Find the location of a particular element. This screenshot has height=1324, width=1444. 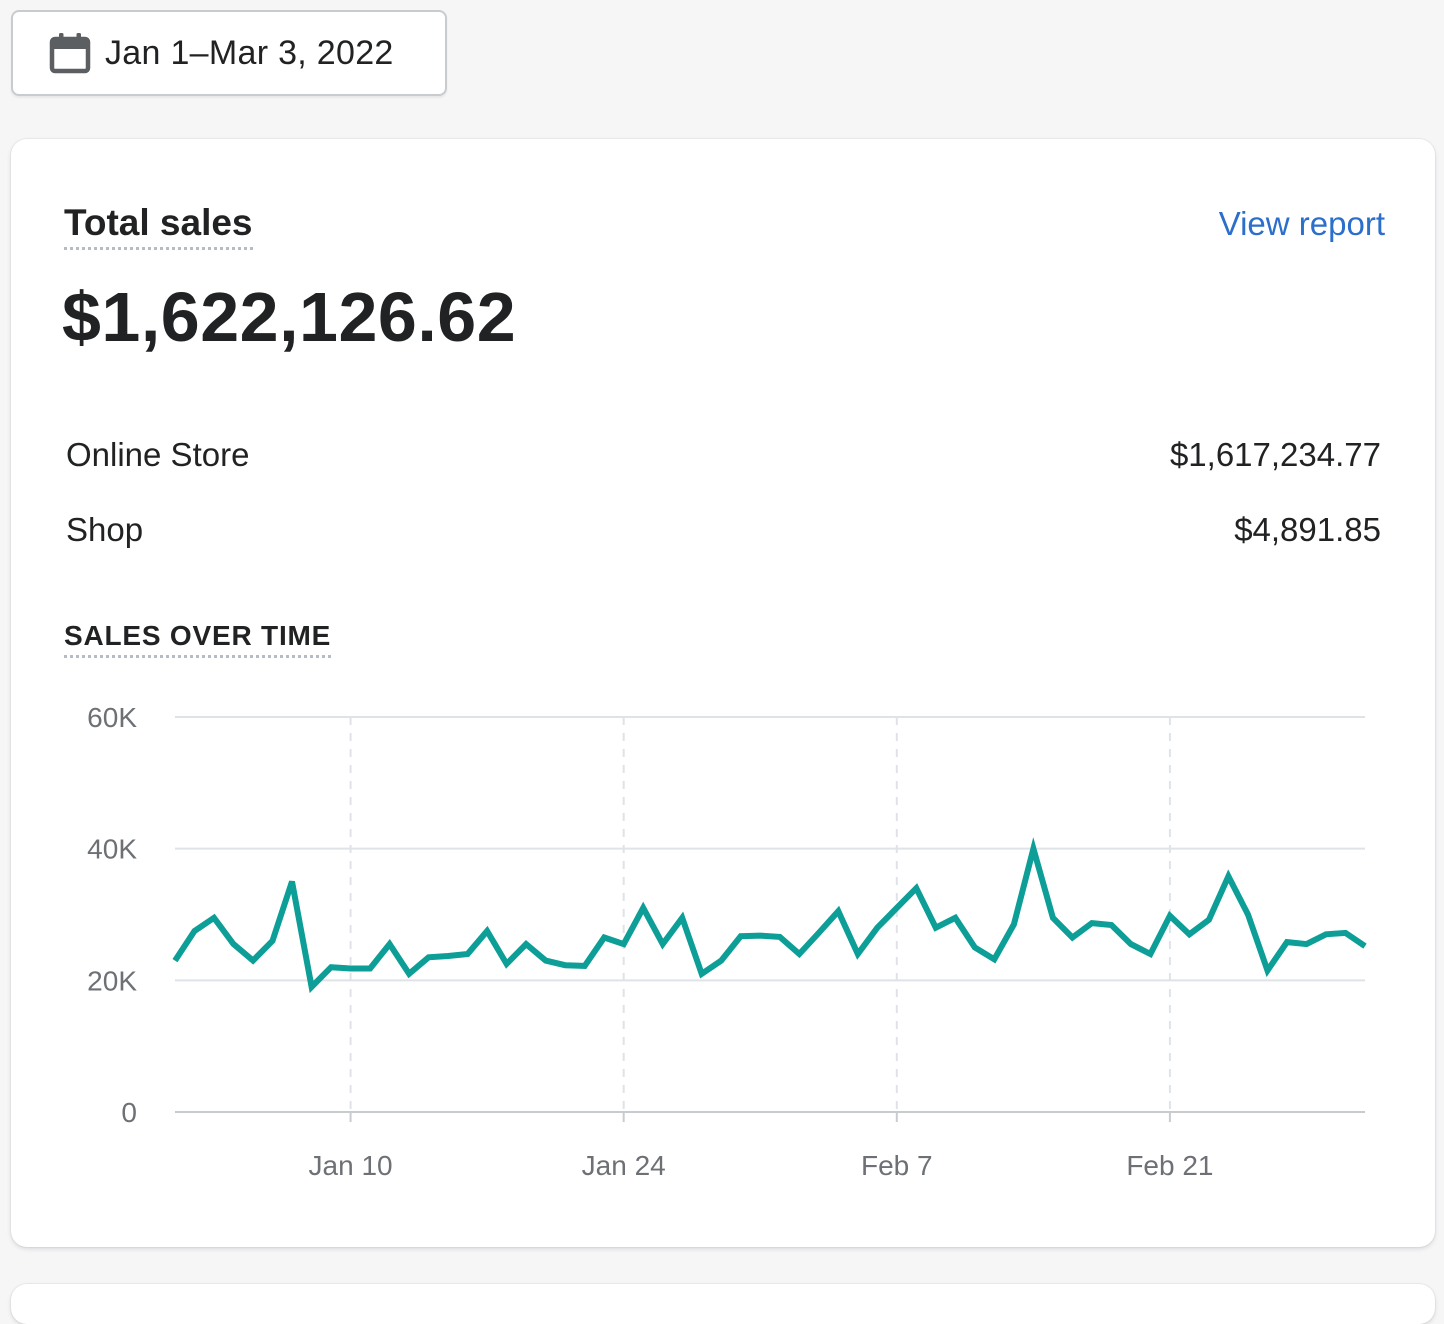

sales-series-line is located at coordinates (769, 915).